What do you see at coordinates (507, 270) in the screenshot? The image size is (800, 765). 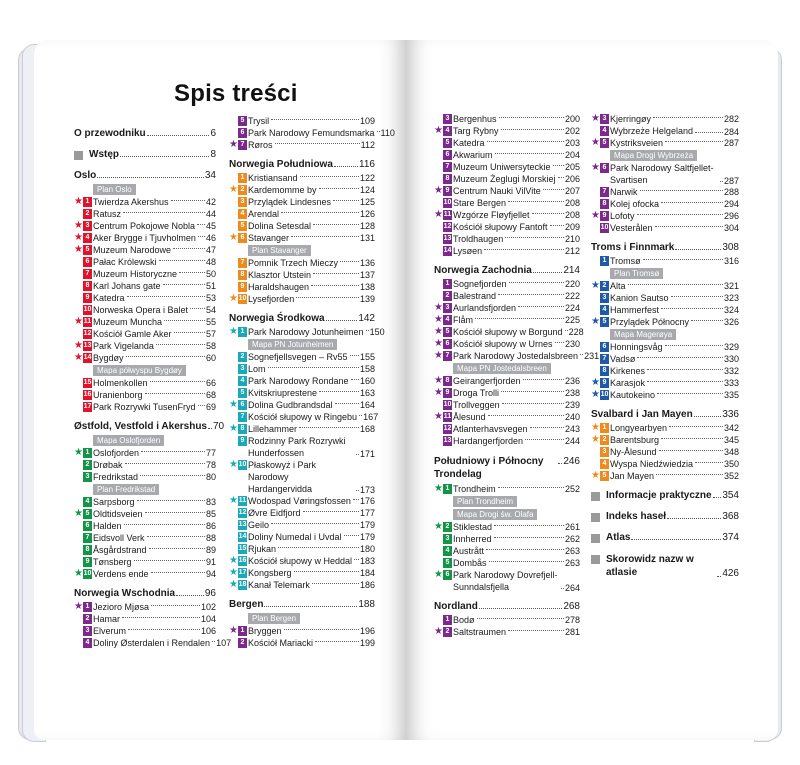 I see `section-heading: Norwegia Zachodnia 214` at bounding box center [507, 270].